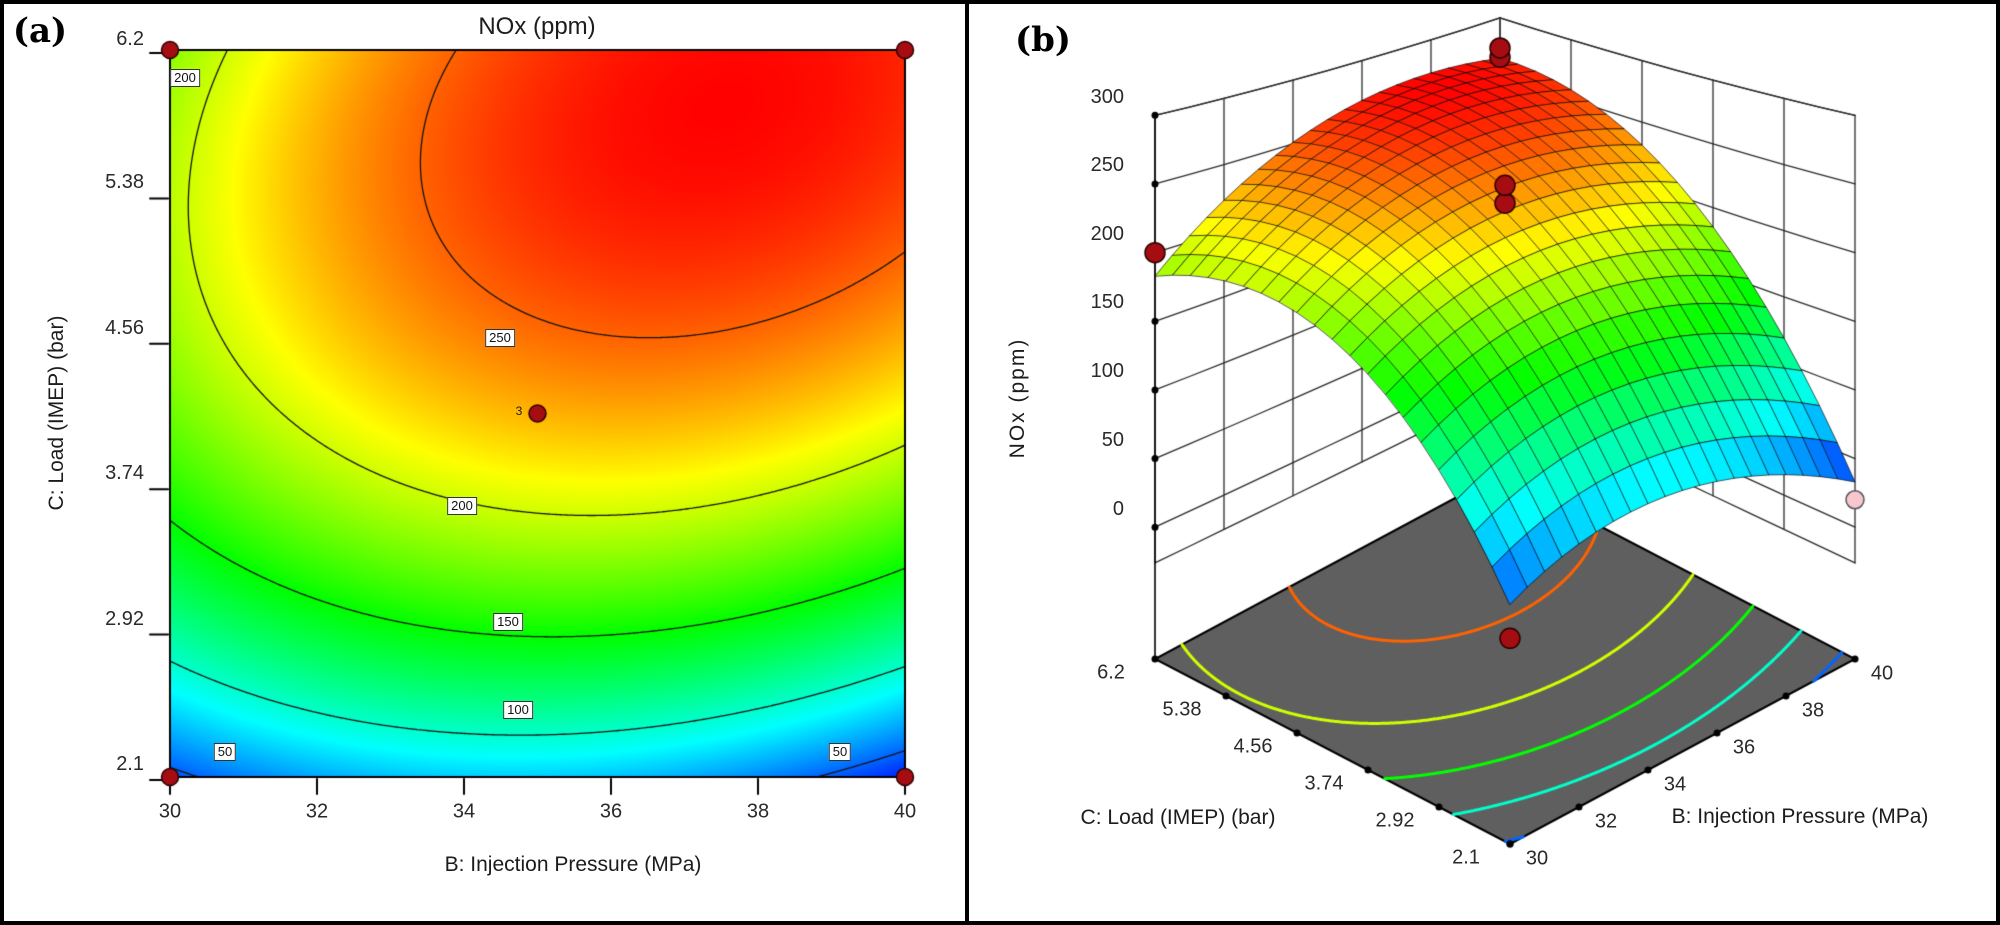 The image size is (2000, 925). What do you see at coordinates (1017, 398) in the screenshot?
I see `surface-z-axis-title: NOx (ppm)` at bounding box center [1017, 398].